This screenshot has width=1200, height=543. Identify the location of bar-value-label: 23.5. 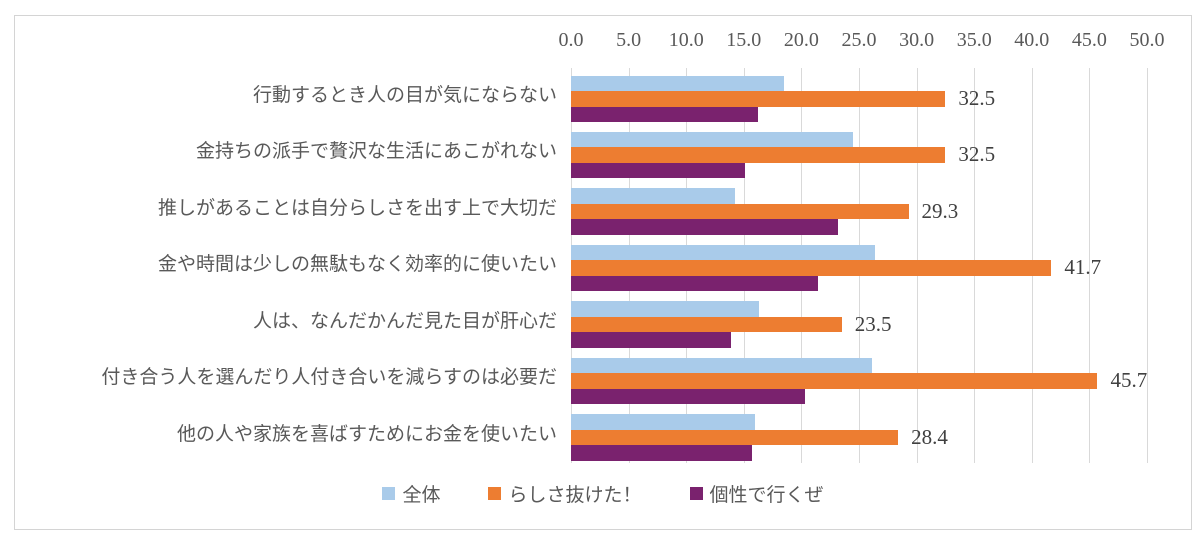
(873, 323).